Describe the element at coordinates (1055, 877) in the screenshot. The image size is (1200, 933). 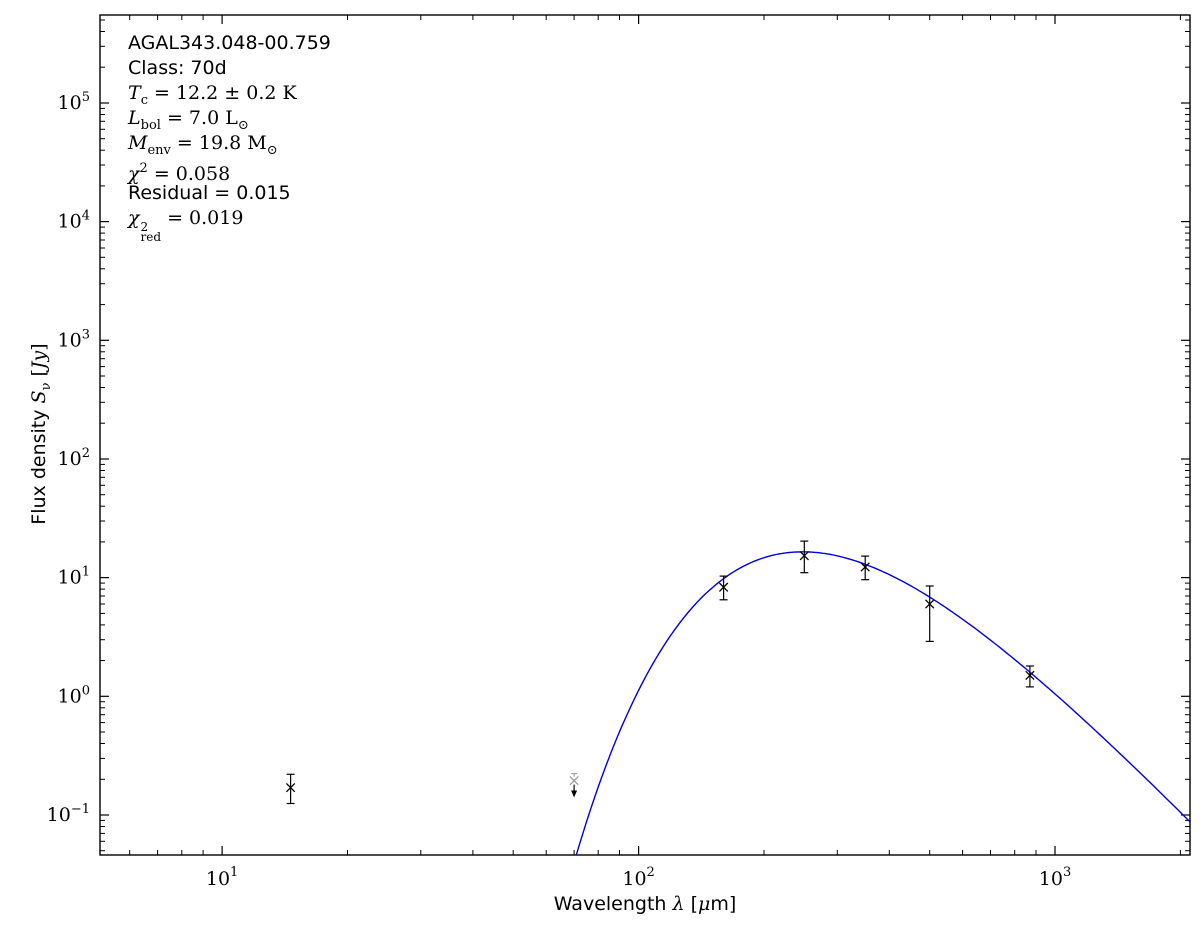
I see `x-tick-label: 10³` at that location.